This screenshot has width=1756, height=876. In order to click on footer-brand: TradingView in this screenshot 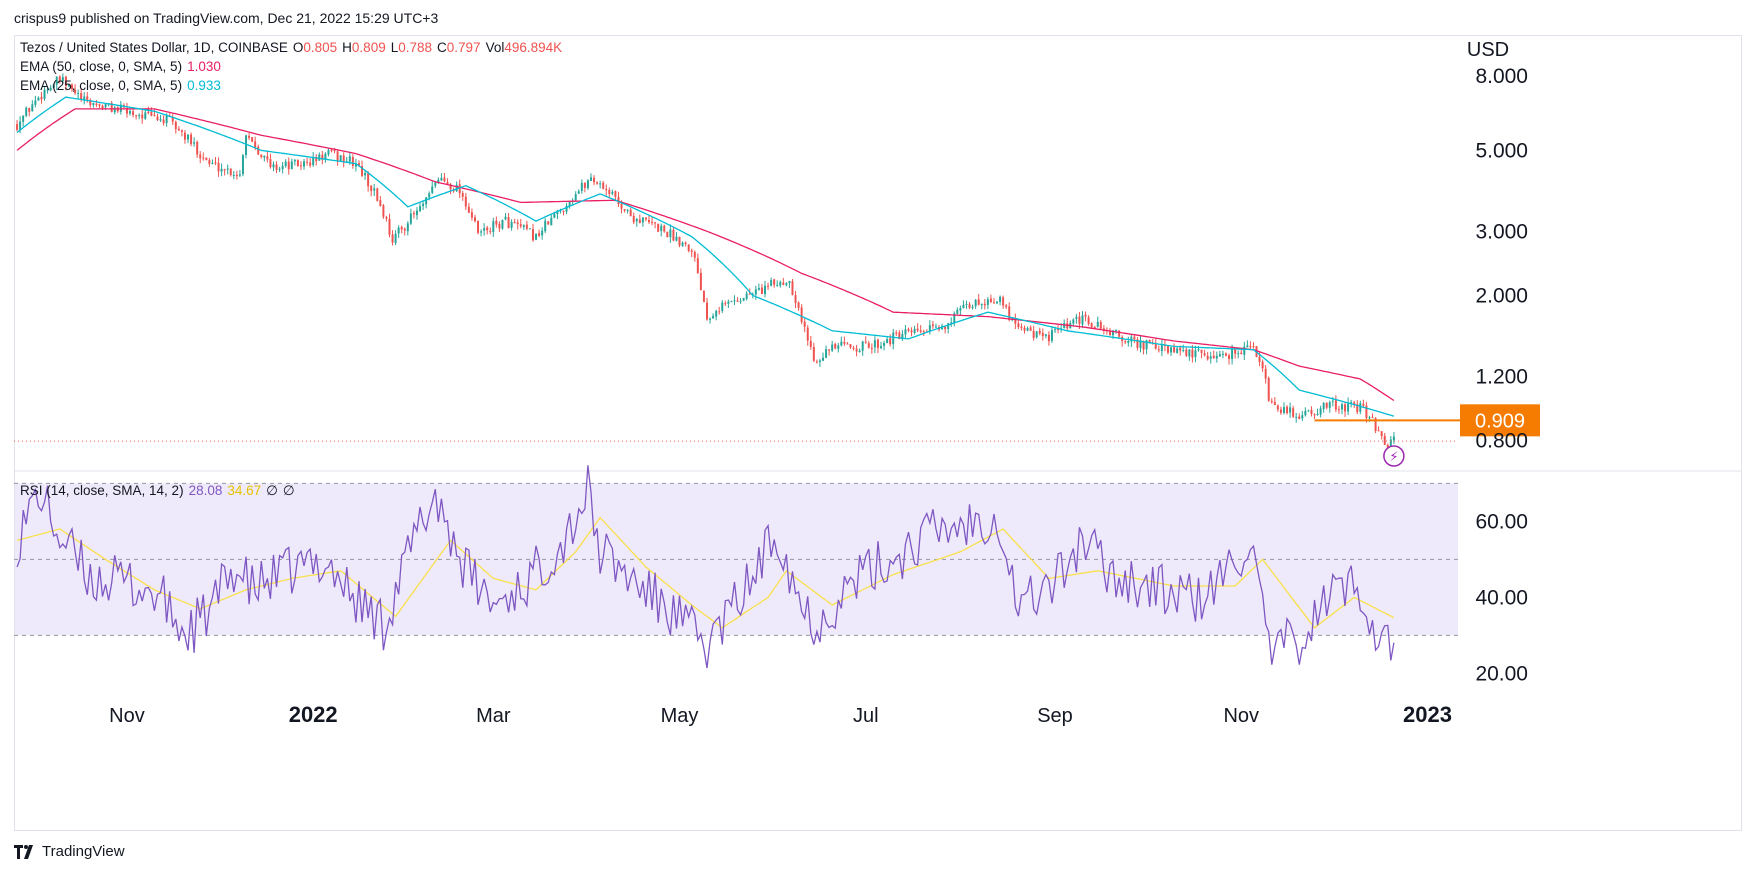, I will do `click(69, 851)`.